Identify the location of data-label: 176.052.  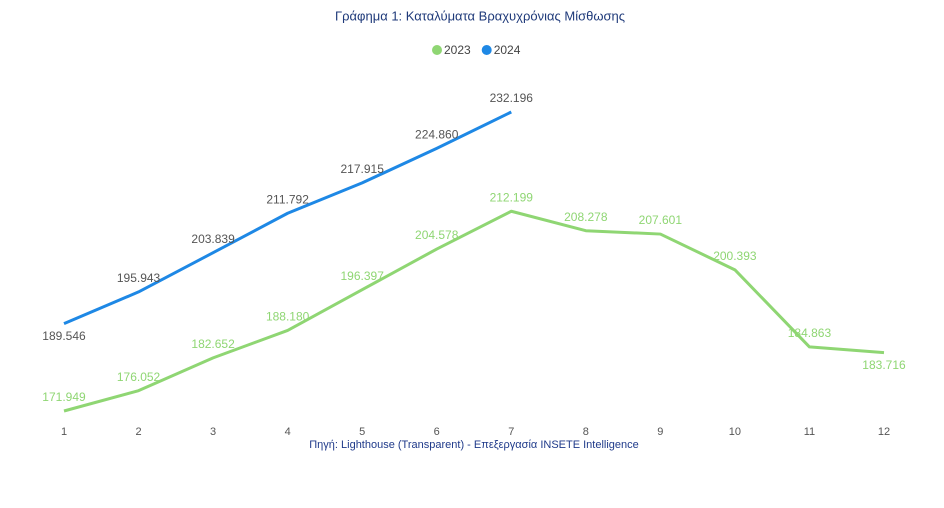
(139, 377).